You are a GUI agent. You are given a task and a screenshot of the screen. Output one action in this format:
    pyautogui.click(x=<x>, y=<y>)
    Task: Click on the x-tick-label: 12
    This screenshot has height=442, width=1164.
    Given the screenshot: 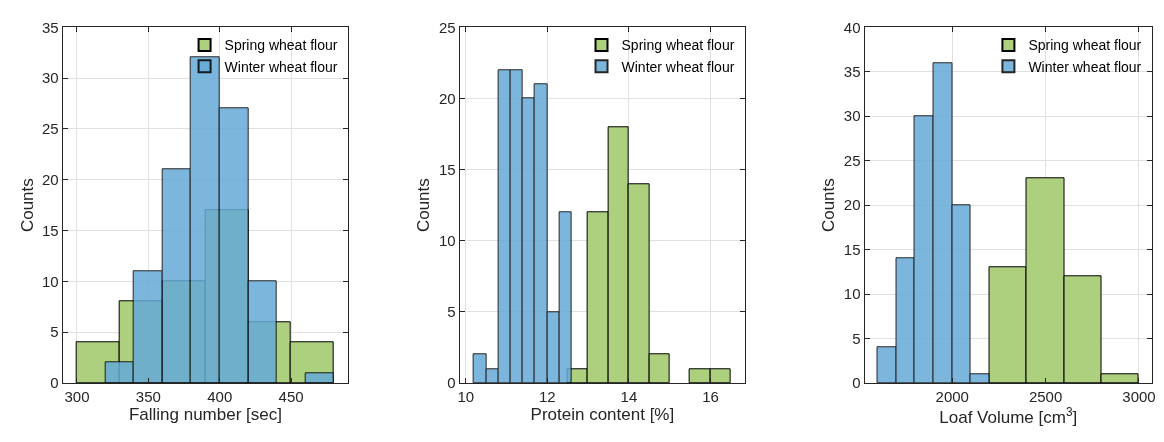 What is the action you would take?
    pyautogui.click(x=547, y=397)
    